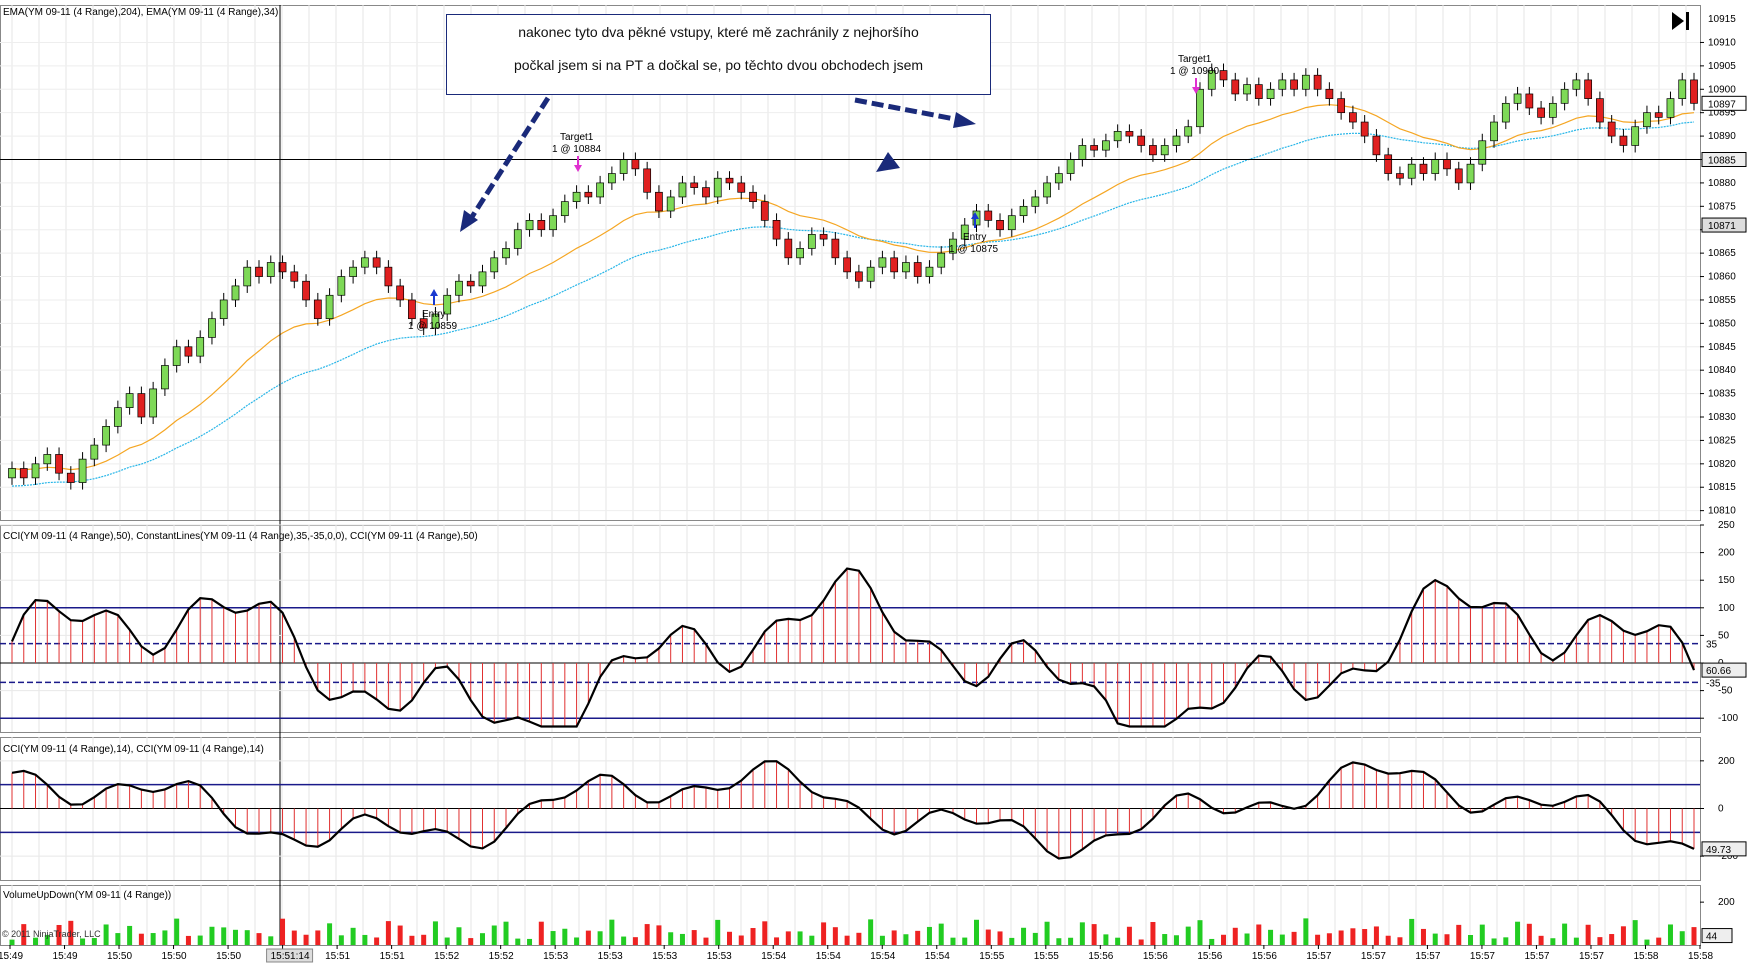  I want to click on time-tick-label: 15:53, so click(664, 956).